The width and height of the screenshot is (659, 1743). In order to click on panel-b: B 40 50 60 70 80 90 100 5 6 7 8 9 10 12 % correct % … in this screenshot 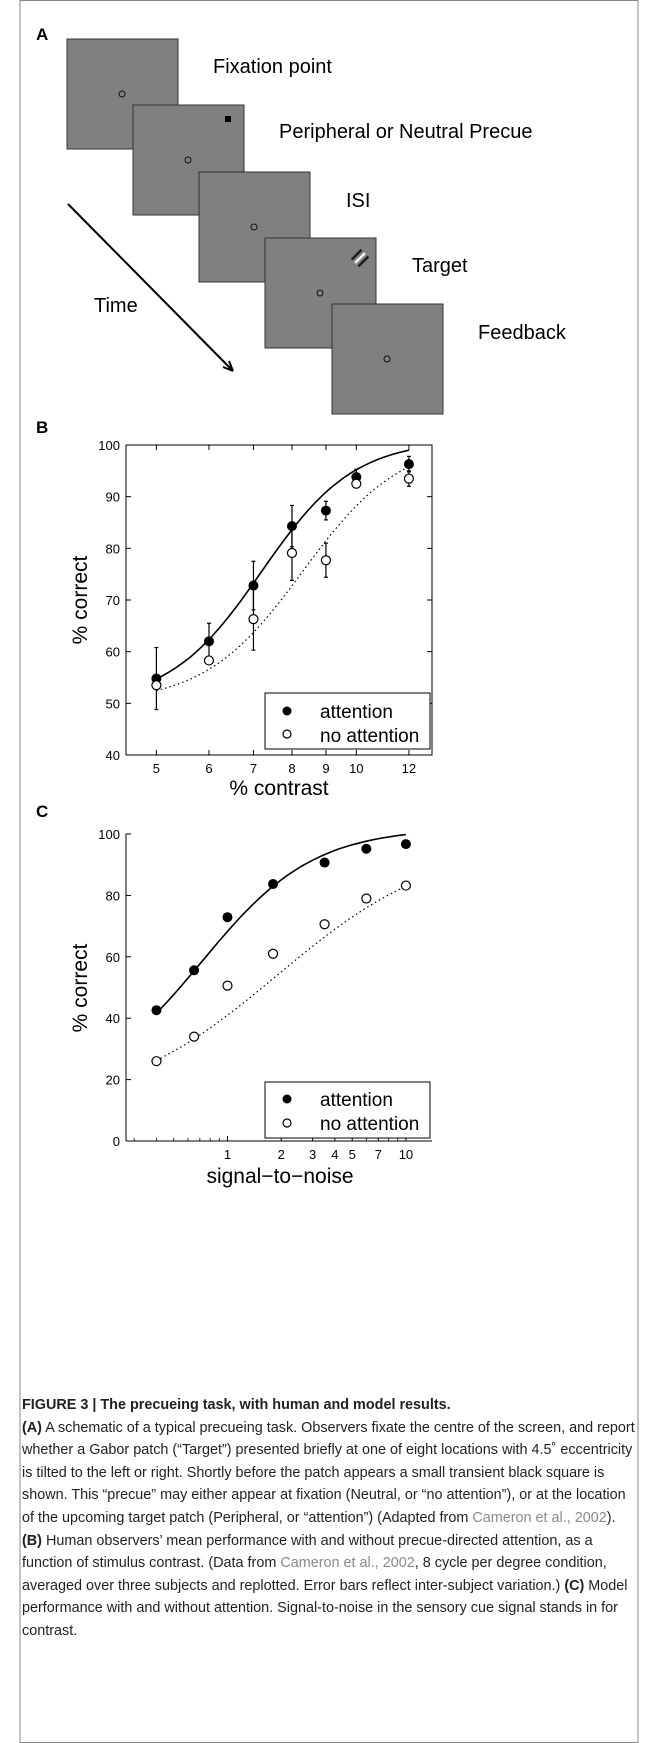, I will do `click(234, 609)`.